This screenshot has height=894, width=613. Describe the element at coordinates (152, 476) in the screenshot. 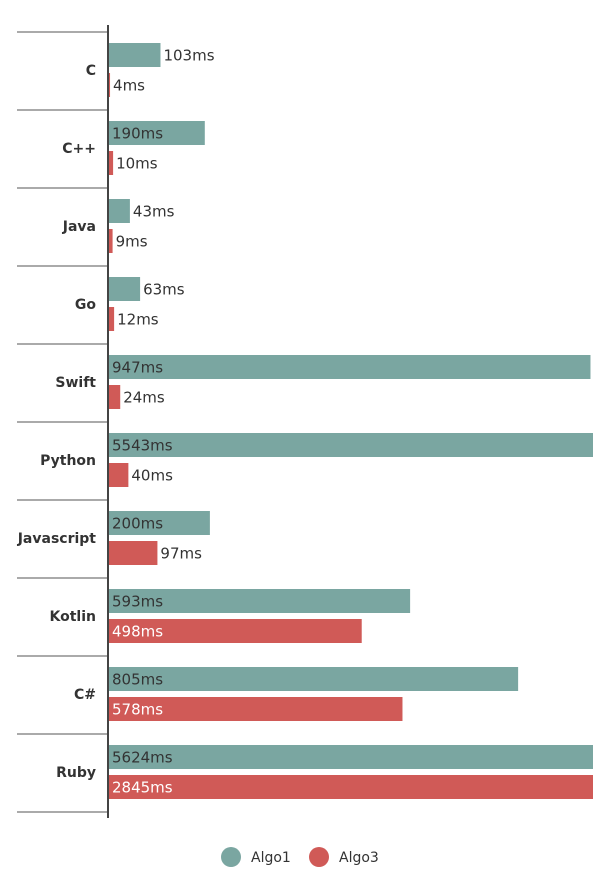

I see `value-label: 40ms` at that location.